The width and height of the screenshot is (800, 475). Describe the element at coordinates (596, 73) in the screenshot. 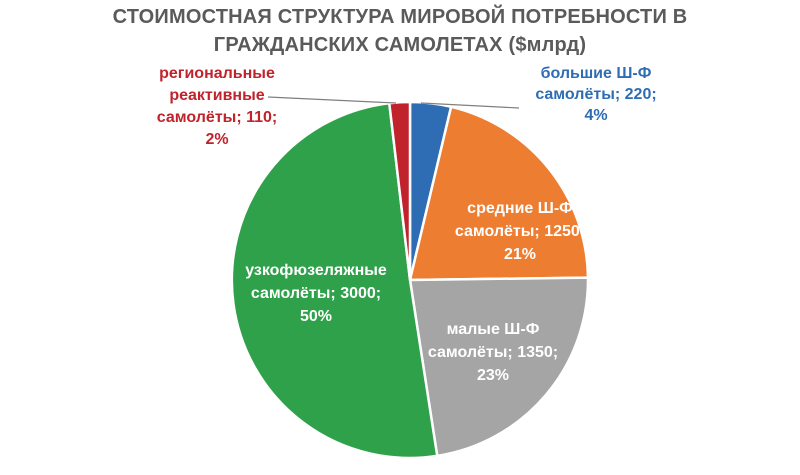

I see `data-label-line: большие Ш-Ф` at that location.